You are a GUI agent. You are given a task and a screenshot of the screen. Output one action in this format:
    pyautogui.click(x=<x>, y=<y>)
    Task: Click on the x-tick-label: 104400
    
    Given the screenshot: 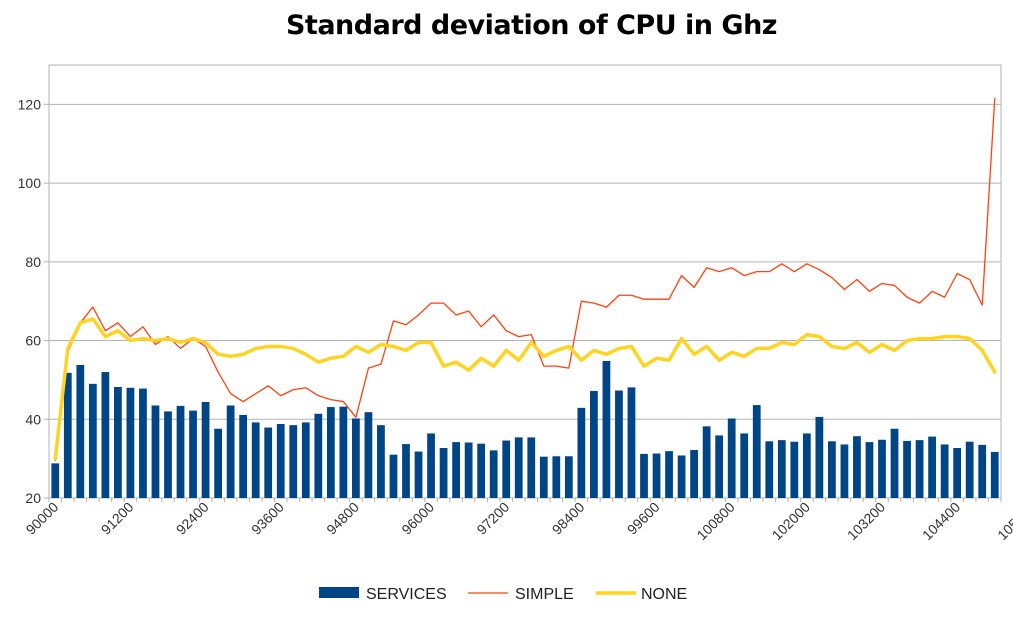 What is the action you would take?
    pyautogui.click(x=941, y=521)
    